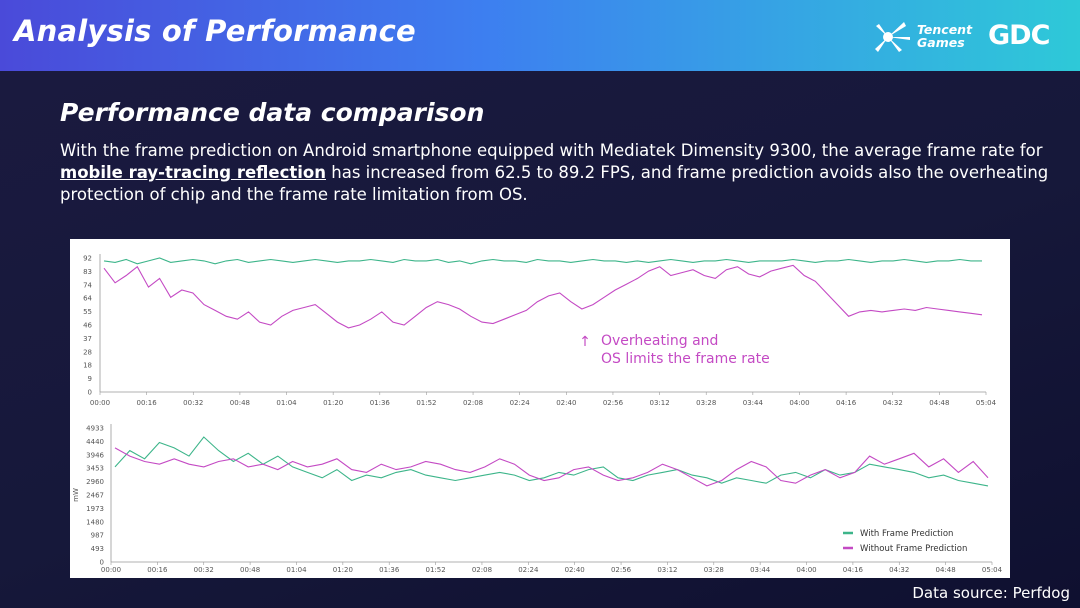  I want to click on y-tick-label: 1973, so click(95, 509).